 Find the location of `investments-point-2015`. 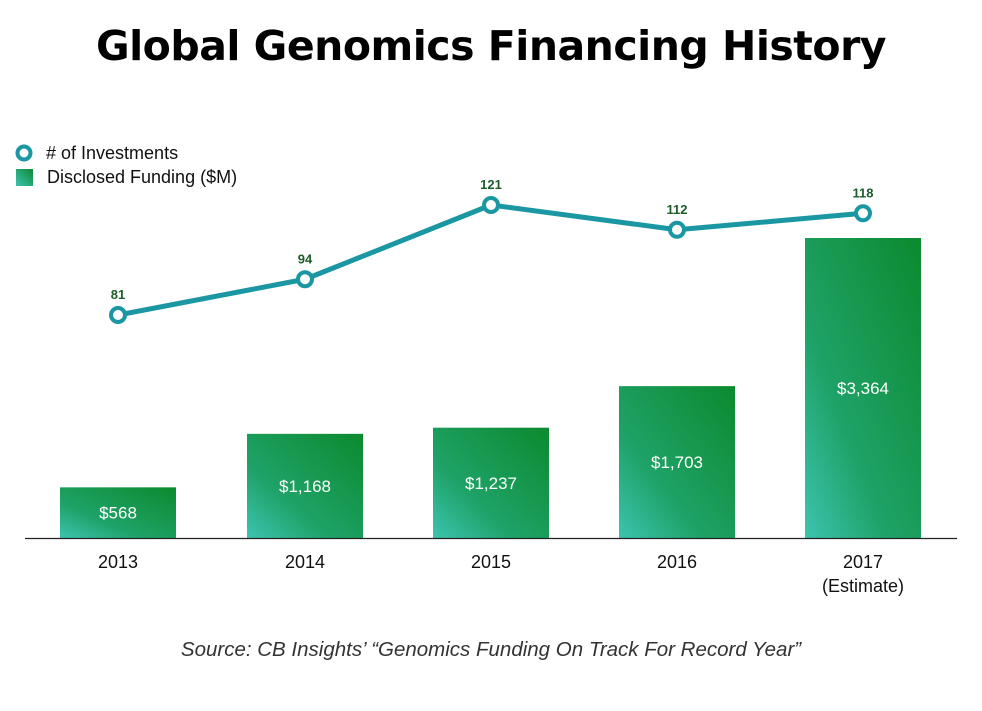

investments-point-2015 is located at coordinates (491, 205).